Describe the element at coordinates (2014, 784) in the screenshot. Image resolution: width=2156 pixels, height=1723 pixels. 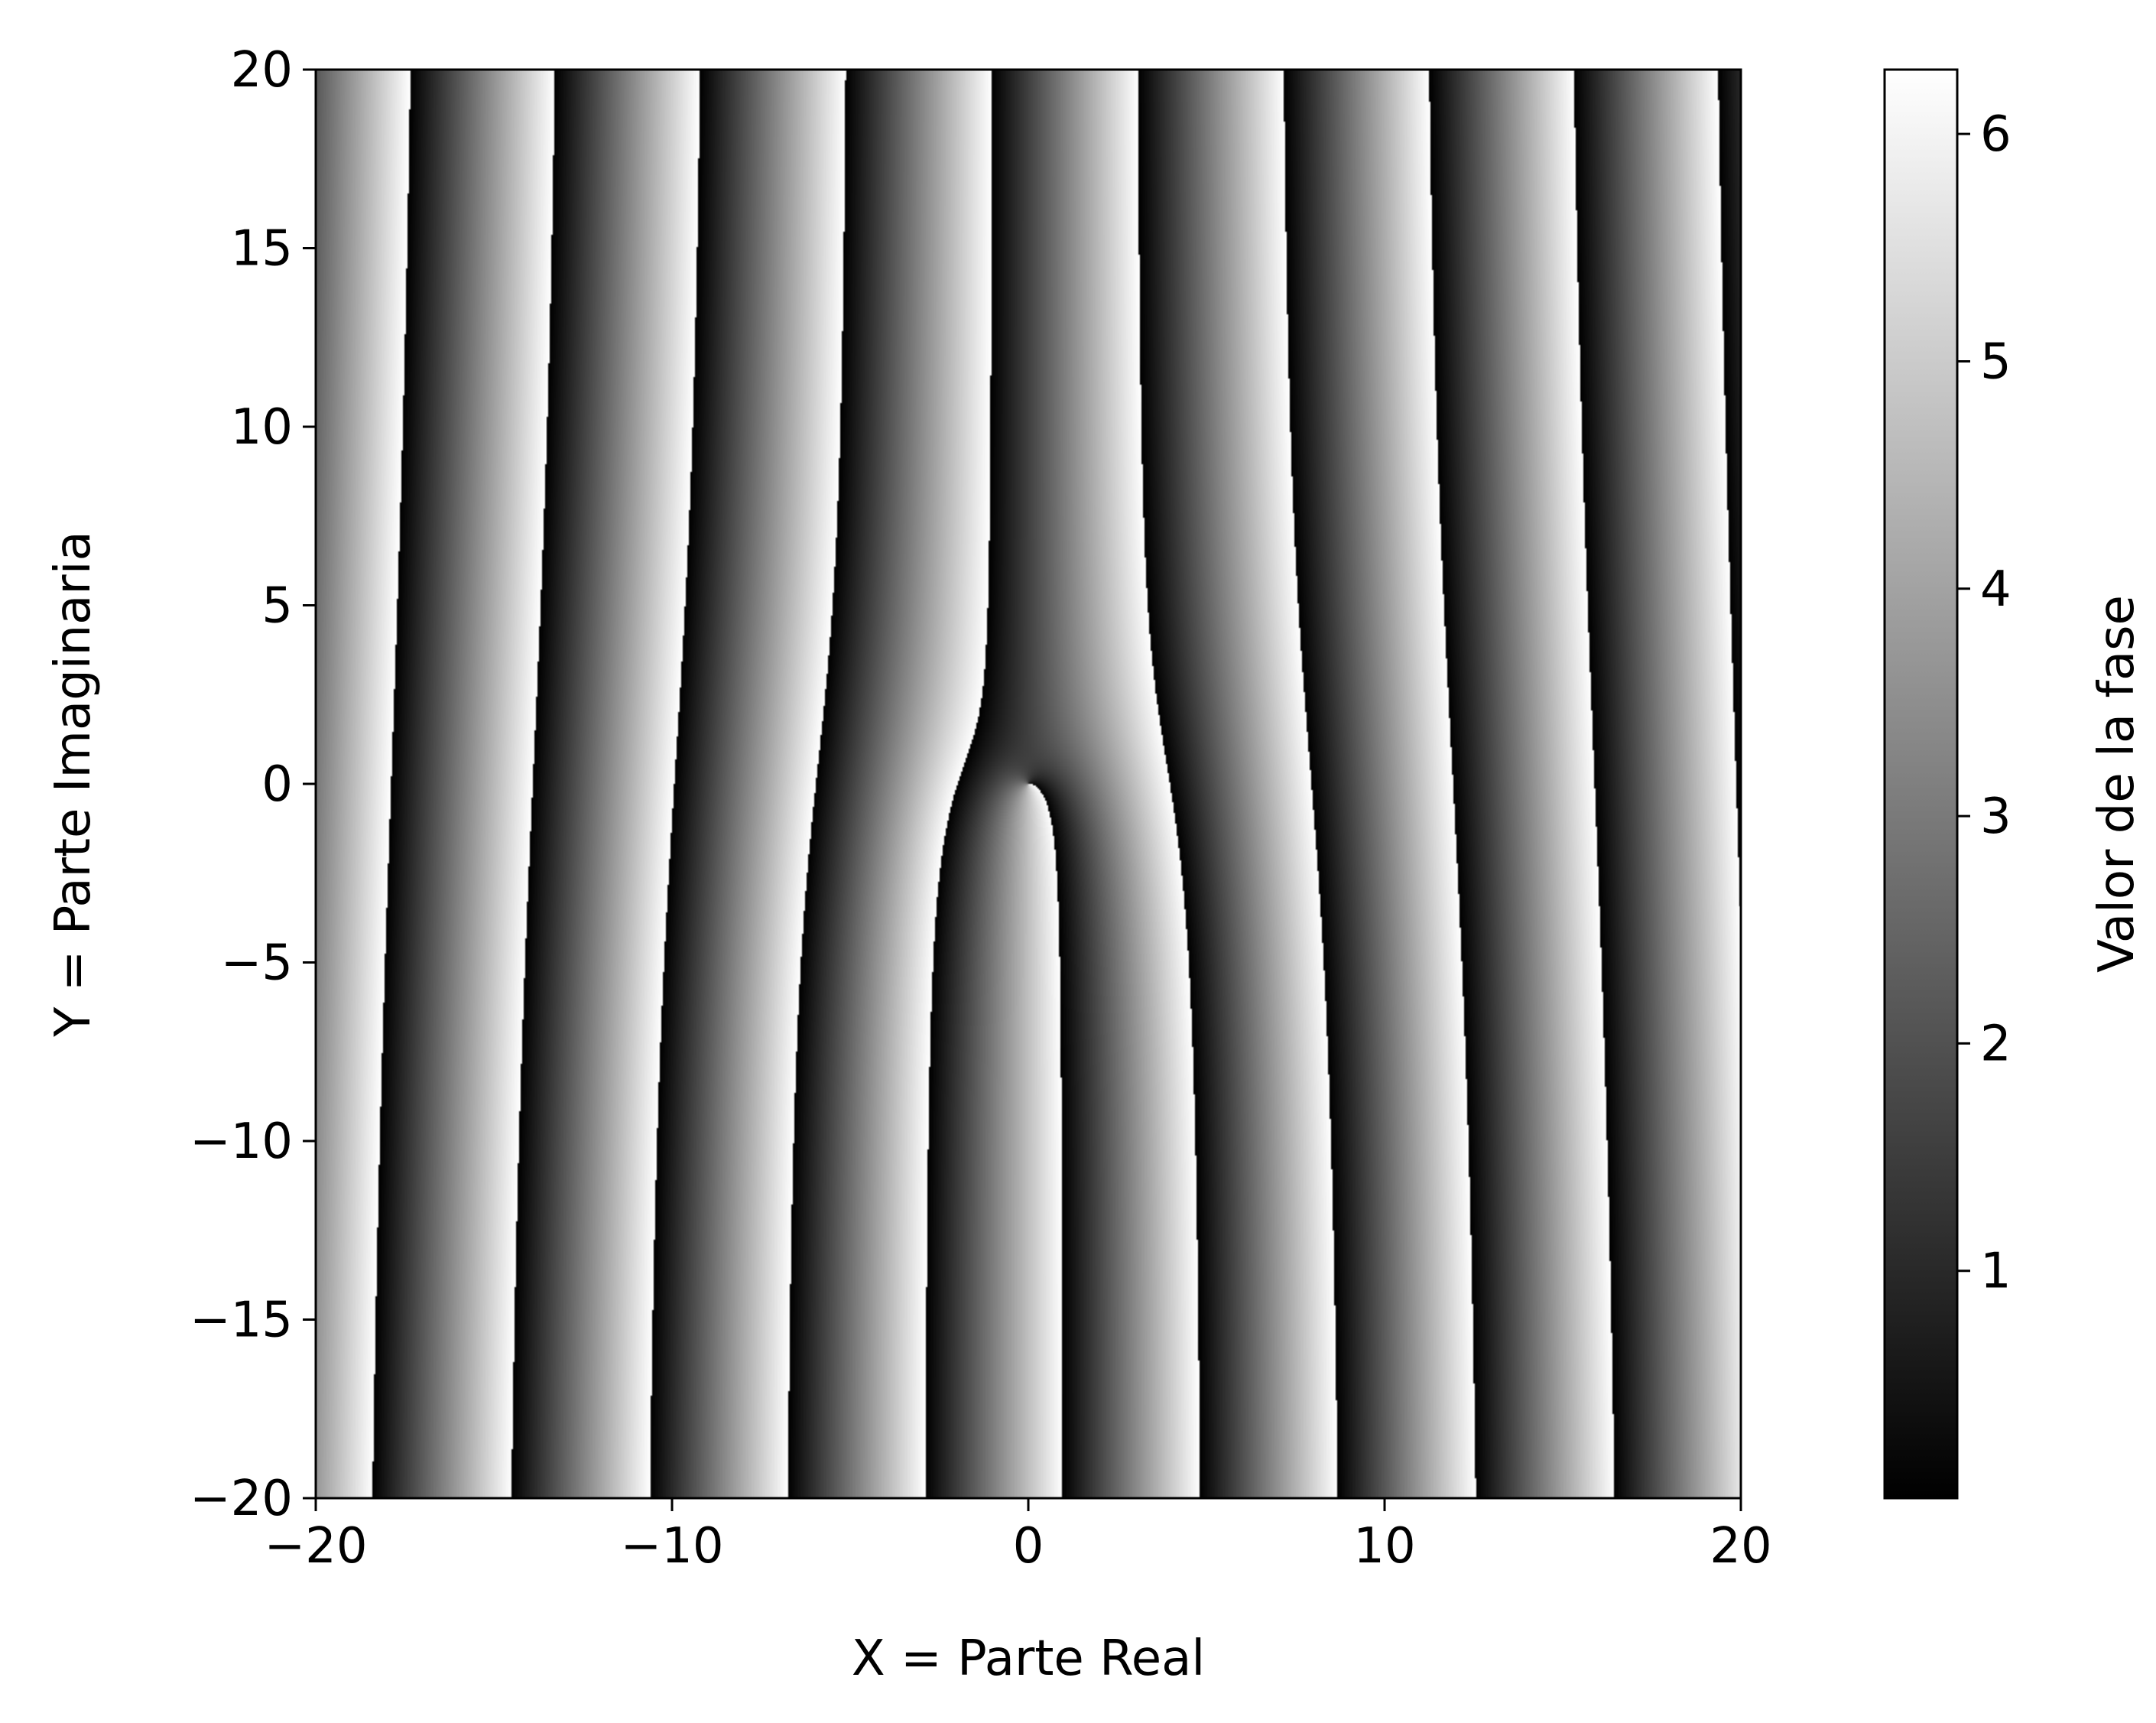
I see `colorbar: 1 2 3 4 5 6 Valor de la fase` at that location.